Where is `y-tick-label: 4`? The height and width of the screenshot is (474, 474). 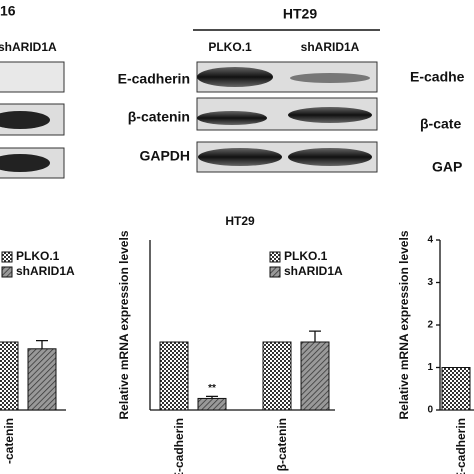
y-tick-label: 4 is located at coordinates (430, 240).